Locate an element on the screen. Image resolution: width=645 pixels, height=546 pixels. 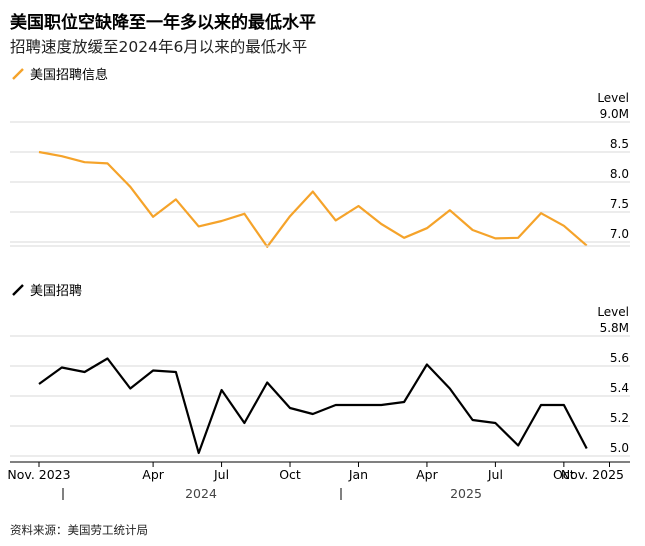
legend-label-job-openings: 美国招聘信息 is located at coordinates (69, 75).